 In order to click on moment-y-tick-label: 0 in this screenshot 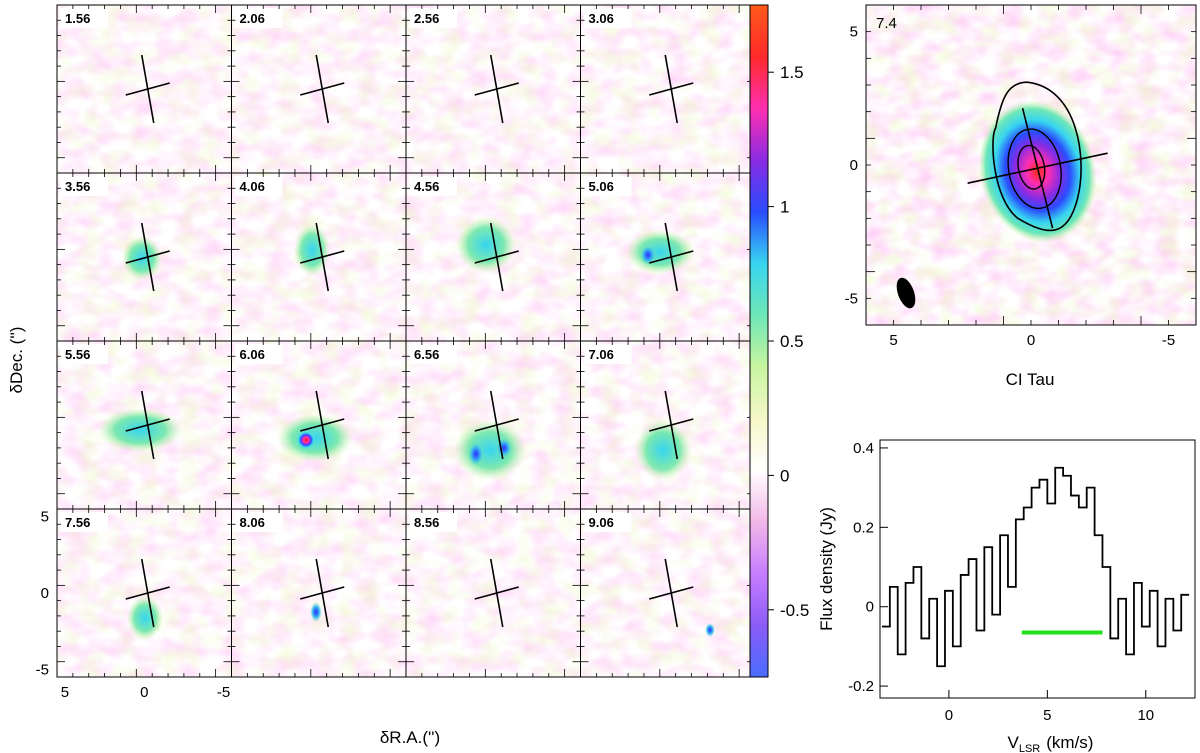, I will do `click(854, 165)`.